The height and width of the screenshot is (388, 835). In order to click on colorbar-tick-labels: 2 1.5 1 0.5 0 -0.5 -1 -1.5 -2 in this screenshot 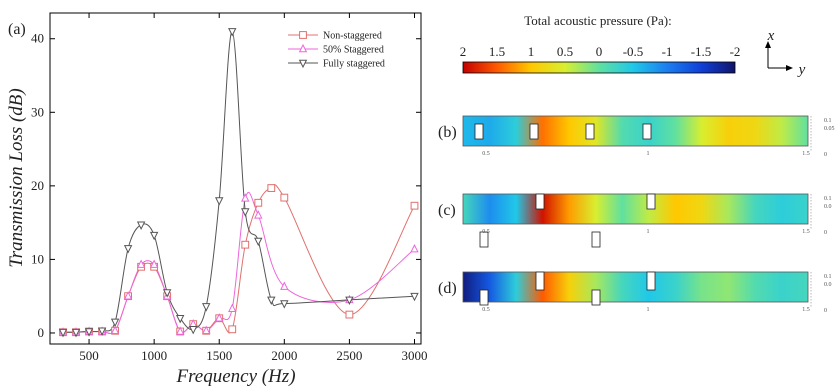, I will do `click(600, 51)`.